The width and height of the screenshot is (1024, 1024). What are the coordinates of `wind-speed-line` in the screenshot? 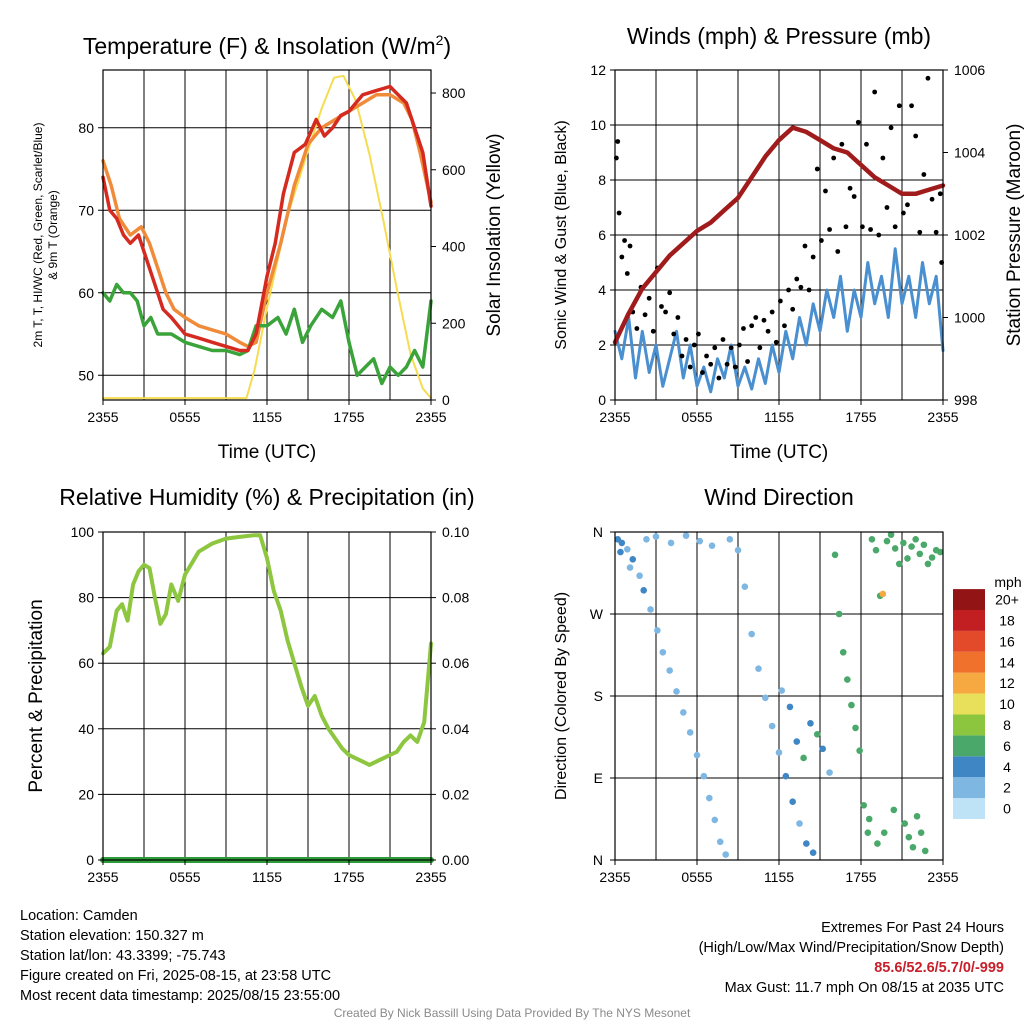 It's located at (779, 320).